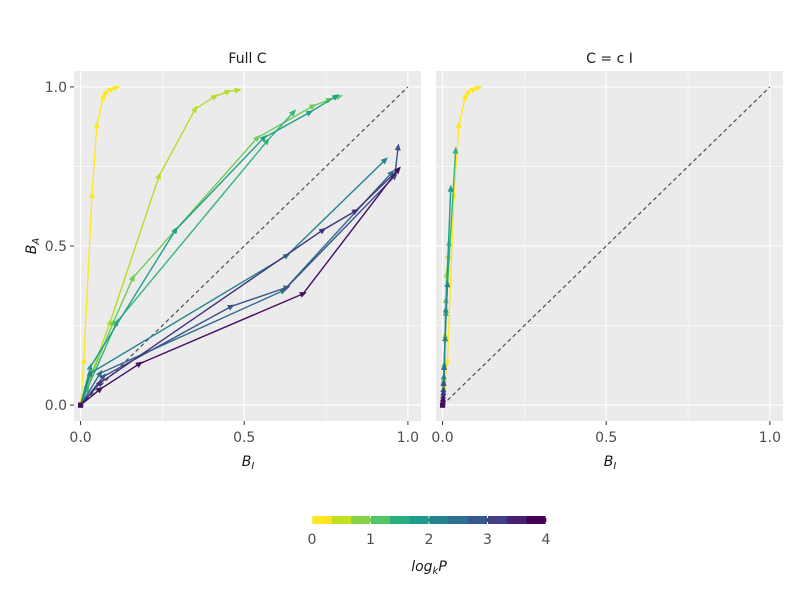  Describe the element at coordinates (487, 540) in the screenshot. I see `legend-tick-label: 3` at that location.